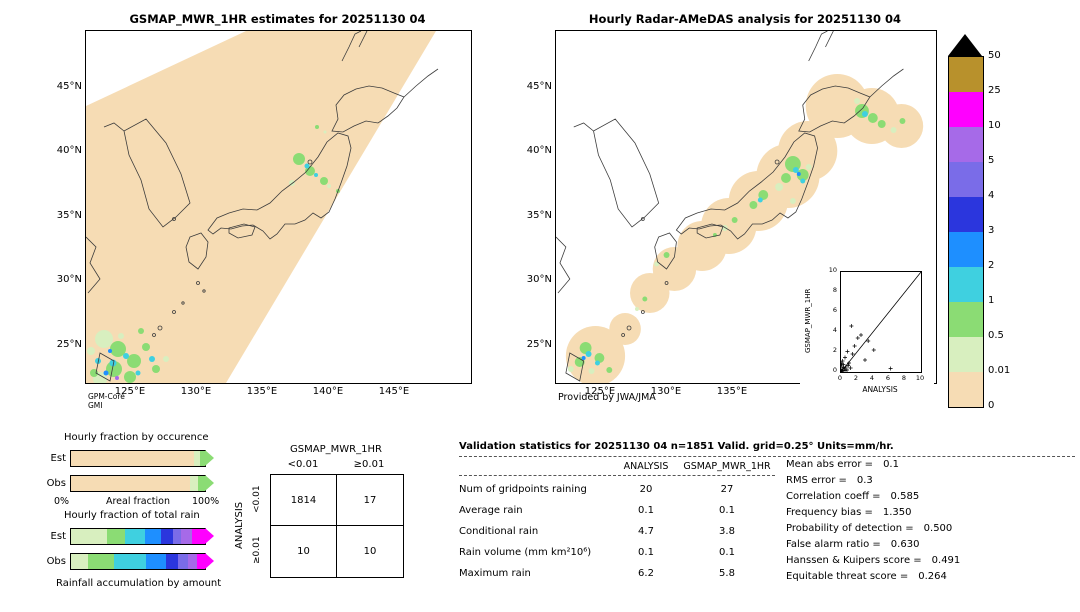 This screenshot has height=612, width=1080. What do you see at coordinates (499, 531) in the screenshot?
I see `stats-row-label: Conditional rain` at bounding box center [499, 531].